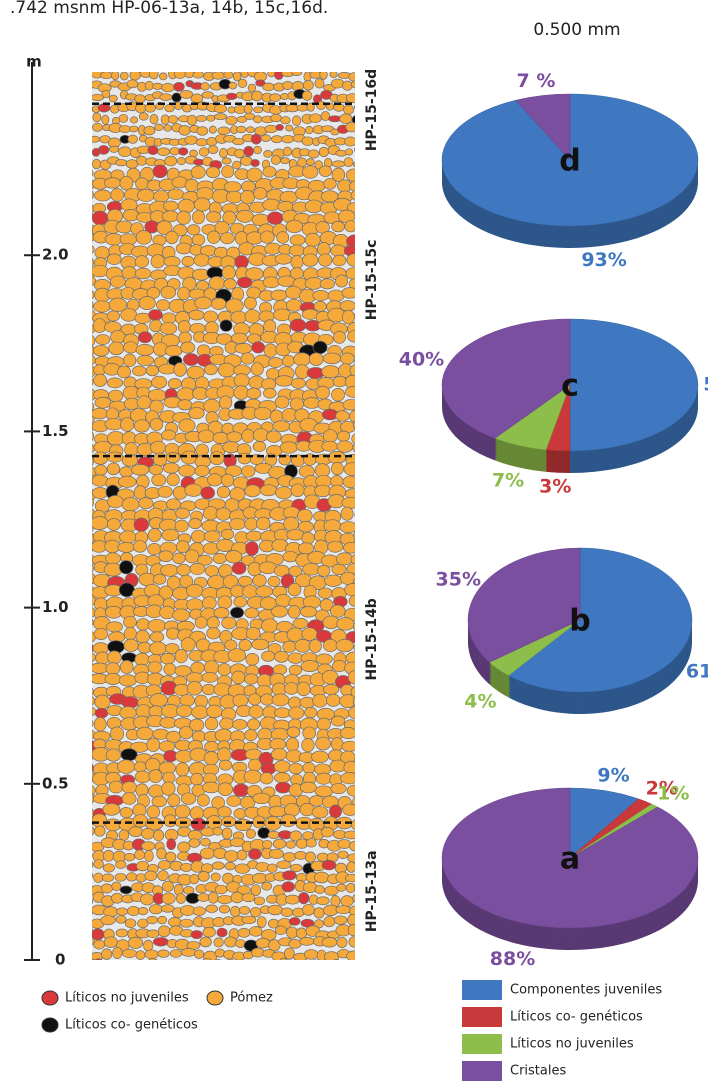  Describe the element at coordinates (705, 385) in the screenshot. I see `pie-value-label: 50%` at that location.